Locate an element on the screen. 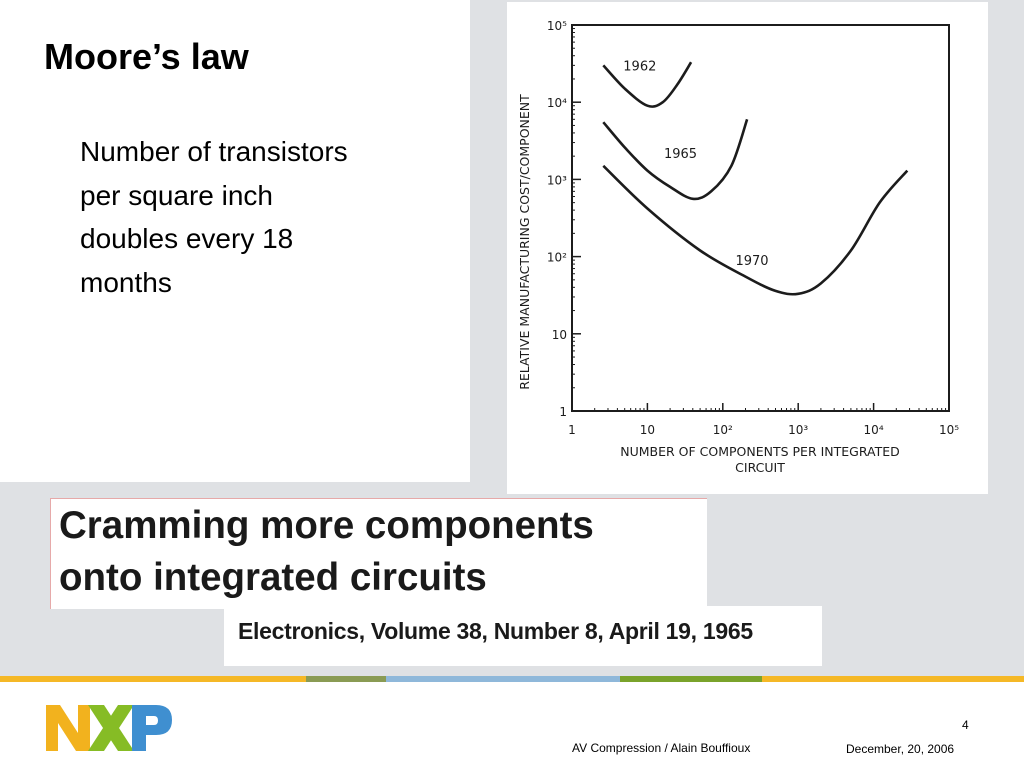  y-tick-label: 10⁵ is located at coordinates (557, 26).